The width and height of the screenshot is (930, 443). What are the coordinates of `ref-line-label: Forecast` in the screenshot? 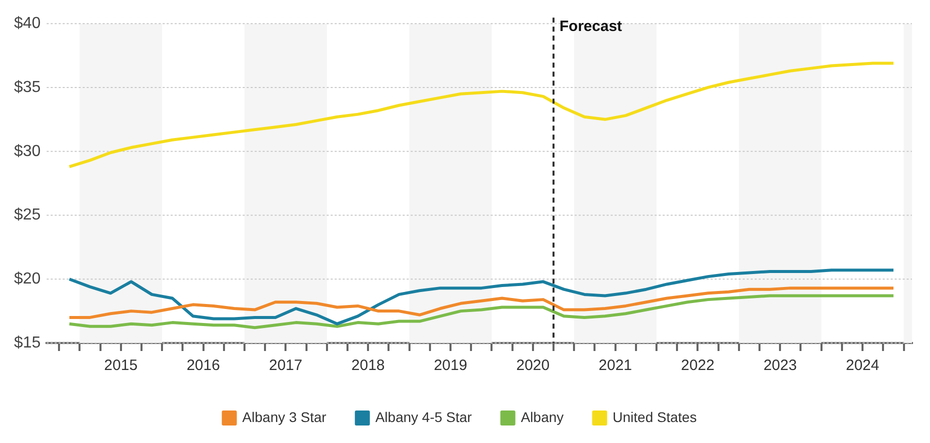 It's located at (591, 27).